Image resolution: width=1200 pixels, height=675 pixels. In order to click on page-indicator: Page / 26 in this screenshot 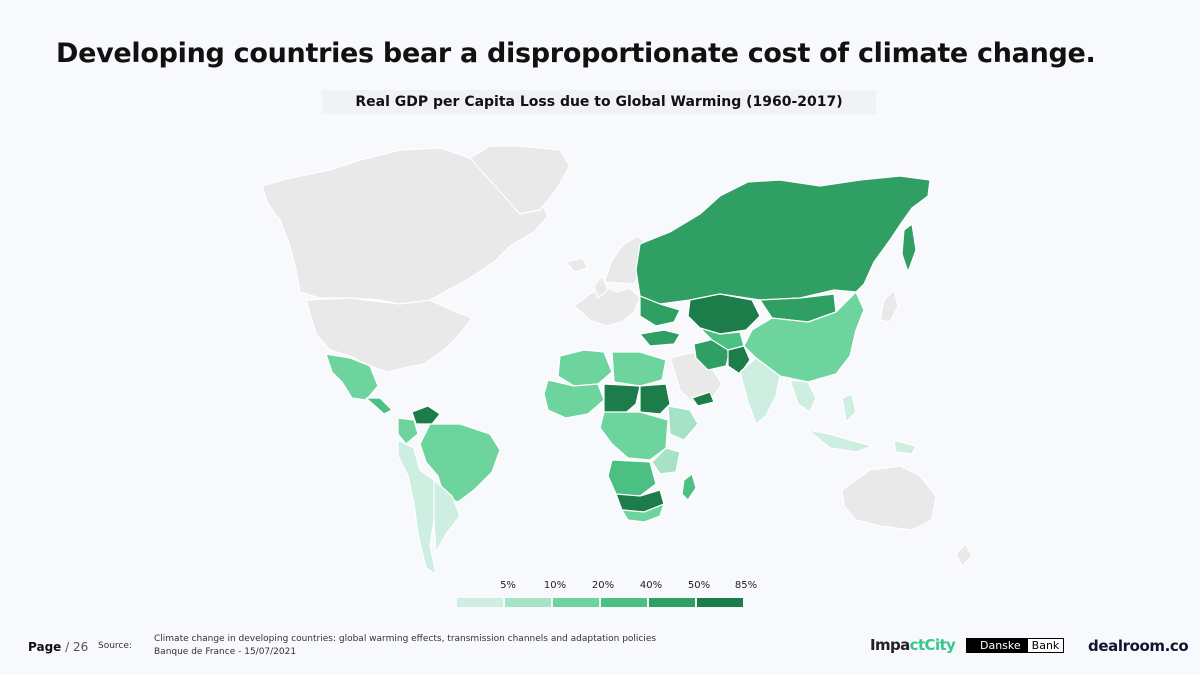, I will do `click(58, 647)`.